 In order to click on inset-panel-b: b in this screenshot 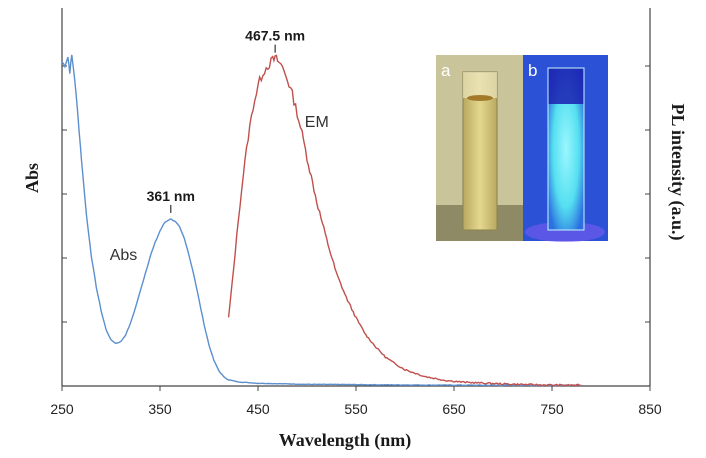, I will do `click(565, 148)`.